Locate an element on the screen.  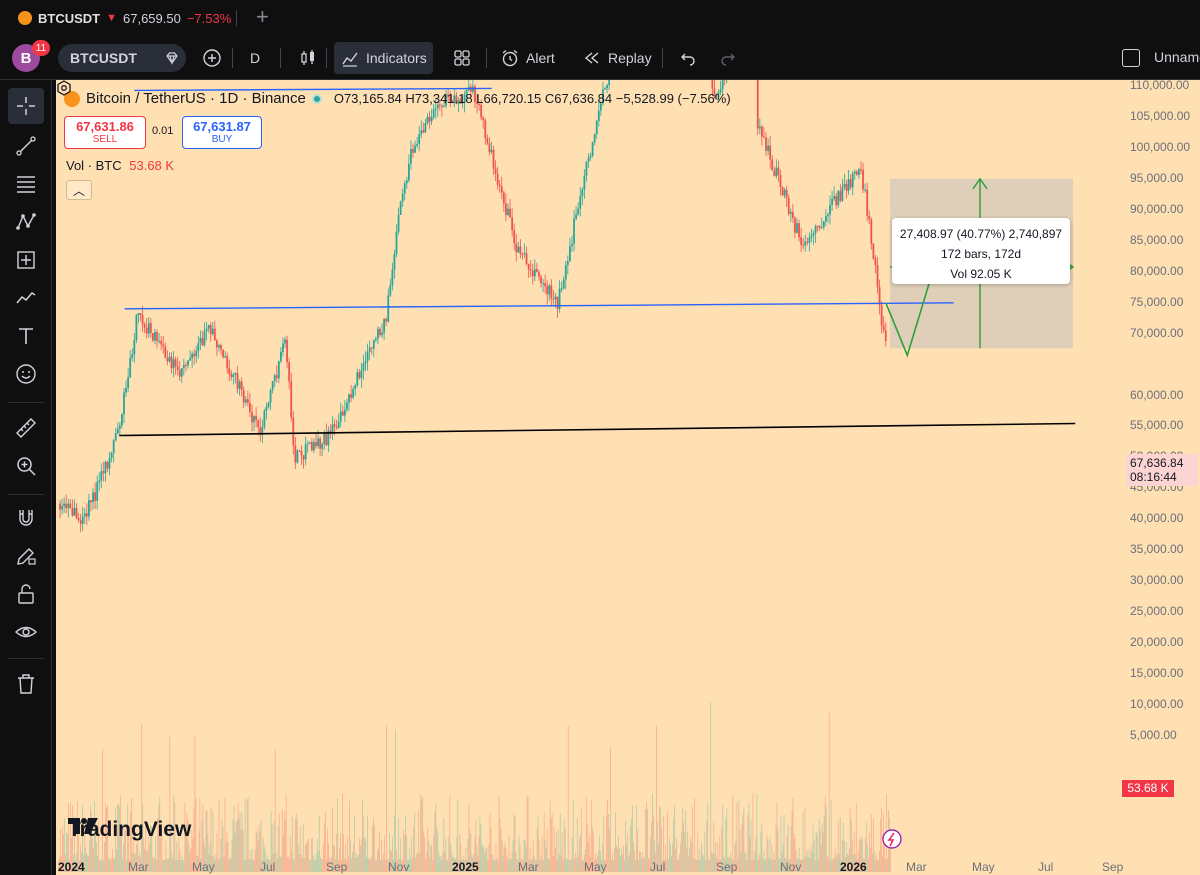
symbol-title: Bitcoin / TetherUS · 1D · Binance is located at coordinates (196, 98).